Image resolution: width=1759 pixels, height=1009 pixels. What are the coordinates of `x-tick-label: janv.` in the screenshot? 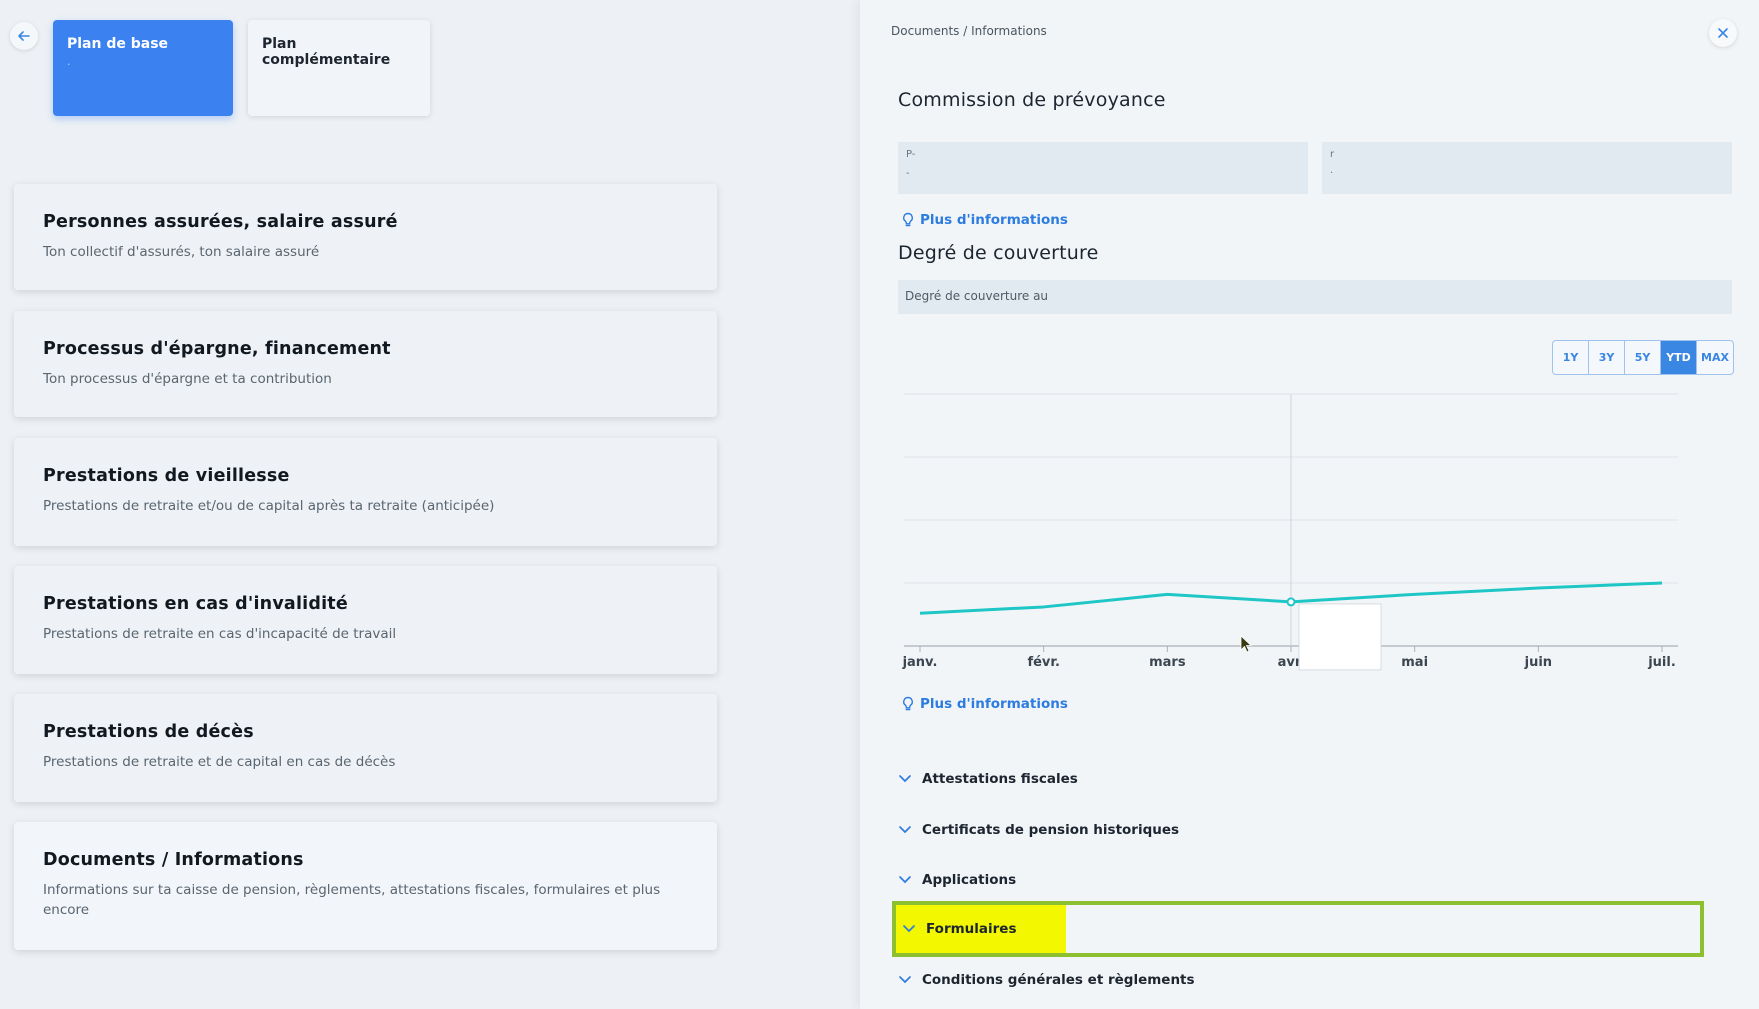 It's located at (920, 662).